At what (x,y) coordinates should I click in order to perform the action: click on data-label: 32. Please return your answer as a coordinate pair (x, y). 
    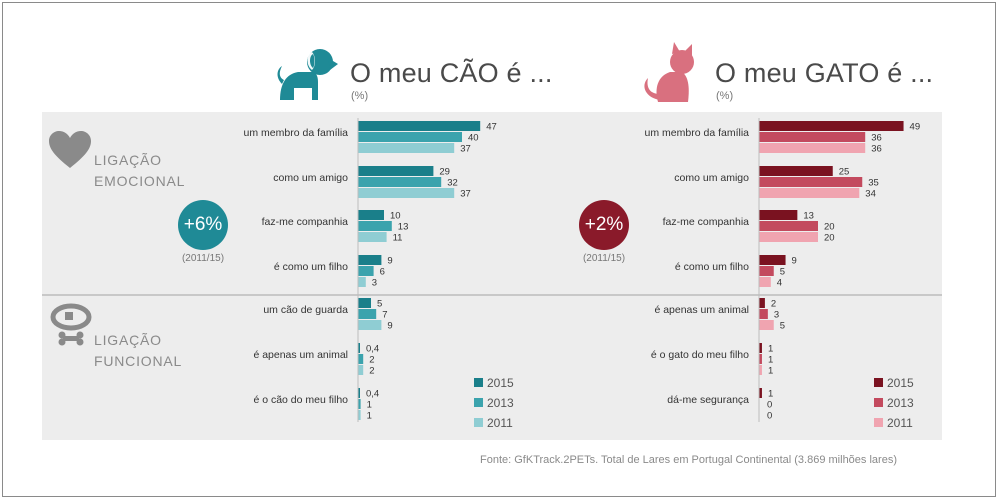
    Looking at the image, I should click on (452, 183).